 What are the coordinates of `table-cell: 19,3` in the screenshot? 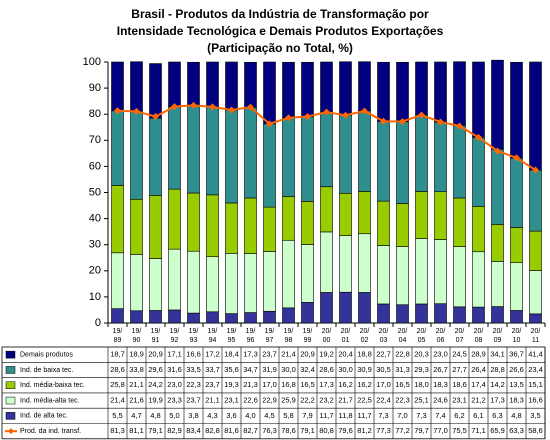 It's located at (231, 384).